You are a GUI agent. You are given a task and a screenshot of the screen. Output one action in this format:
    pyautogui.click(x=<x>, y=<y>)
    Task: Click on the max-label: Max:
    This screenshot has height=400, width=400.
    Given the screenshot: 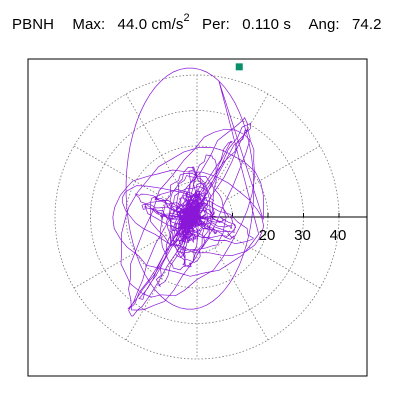 What is the action you would take?
    pyautogui.click(x=89, y=24)
    